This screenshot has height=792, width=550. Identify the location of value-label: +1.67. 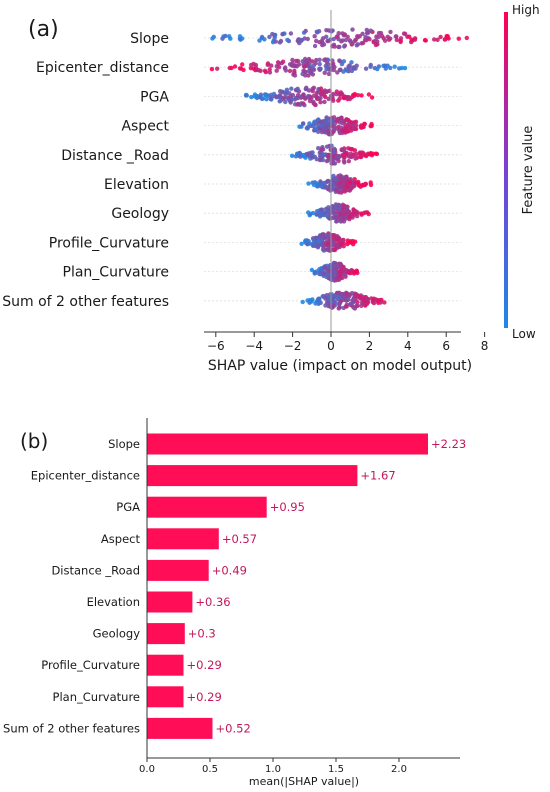
(377, 476).